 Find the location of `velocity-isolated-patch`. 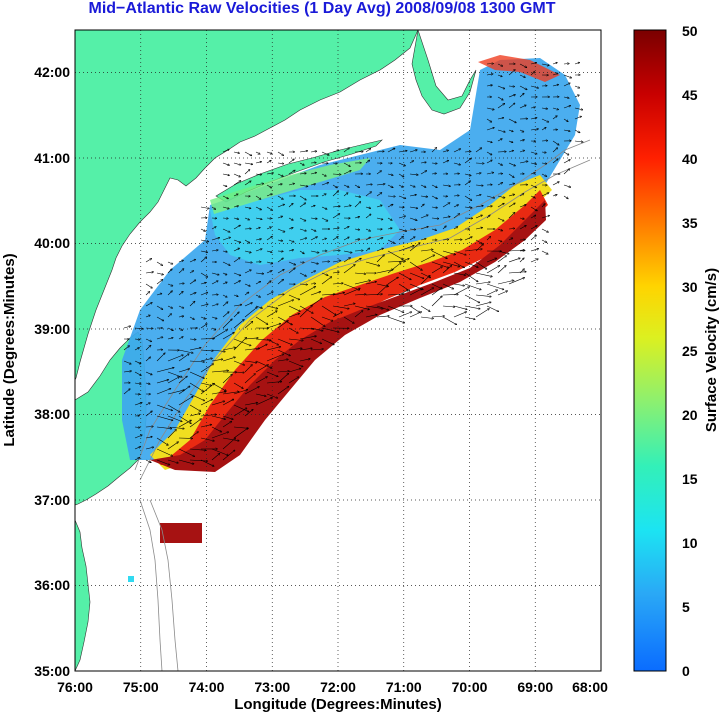

velocity-isolated-patch is located at coordinates (181, 533).